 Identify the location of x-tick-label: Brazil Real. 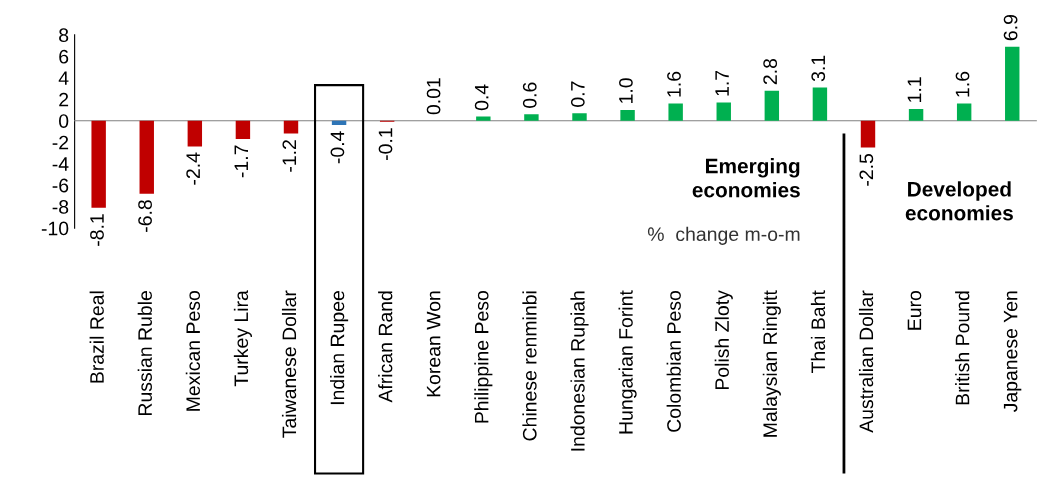
(96, 337).